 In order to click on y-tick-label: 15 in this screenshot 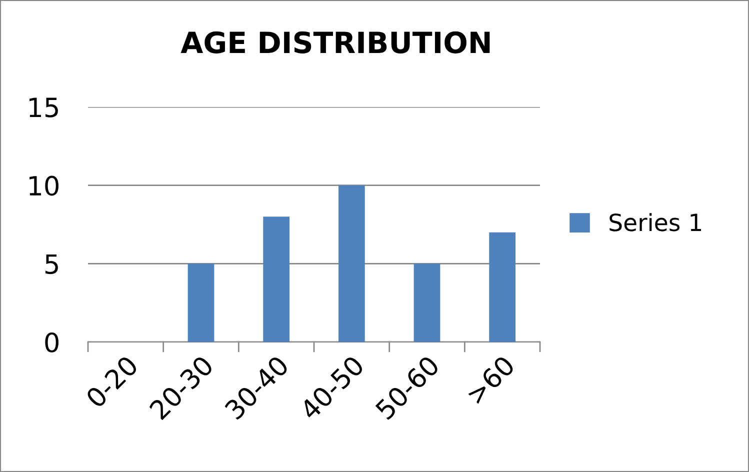, I will do `click(44, 108)`.